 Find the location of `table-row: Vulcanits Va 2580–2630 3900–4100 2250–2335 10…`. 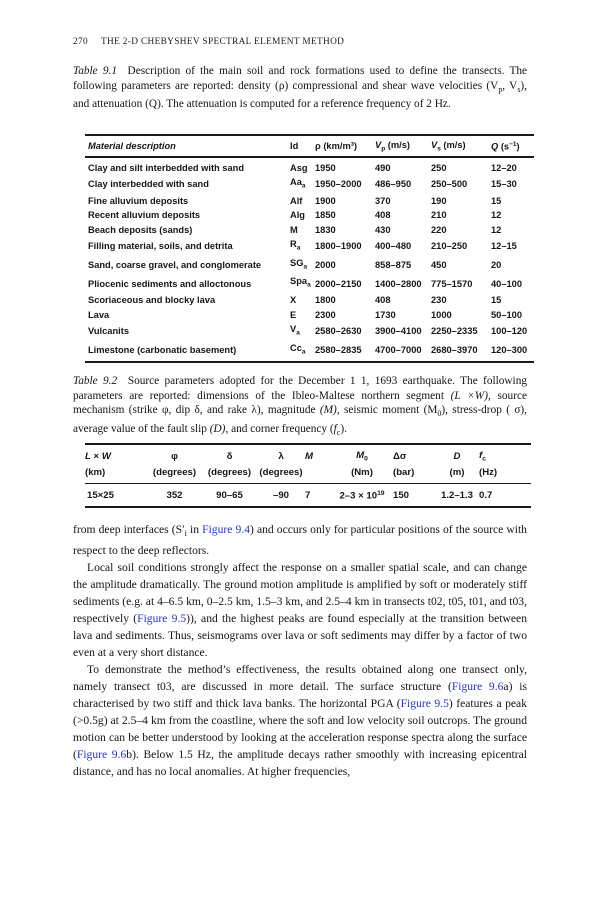

table-row: Vulcanits Va 2580–2630 3900–4100 2250–2335 10… is located at coordinates (309, 331).